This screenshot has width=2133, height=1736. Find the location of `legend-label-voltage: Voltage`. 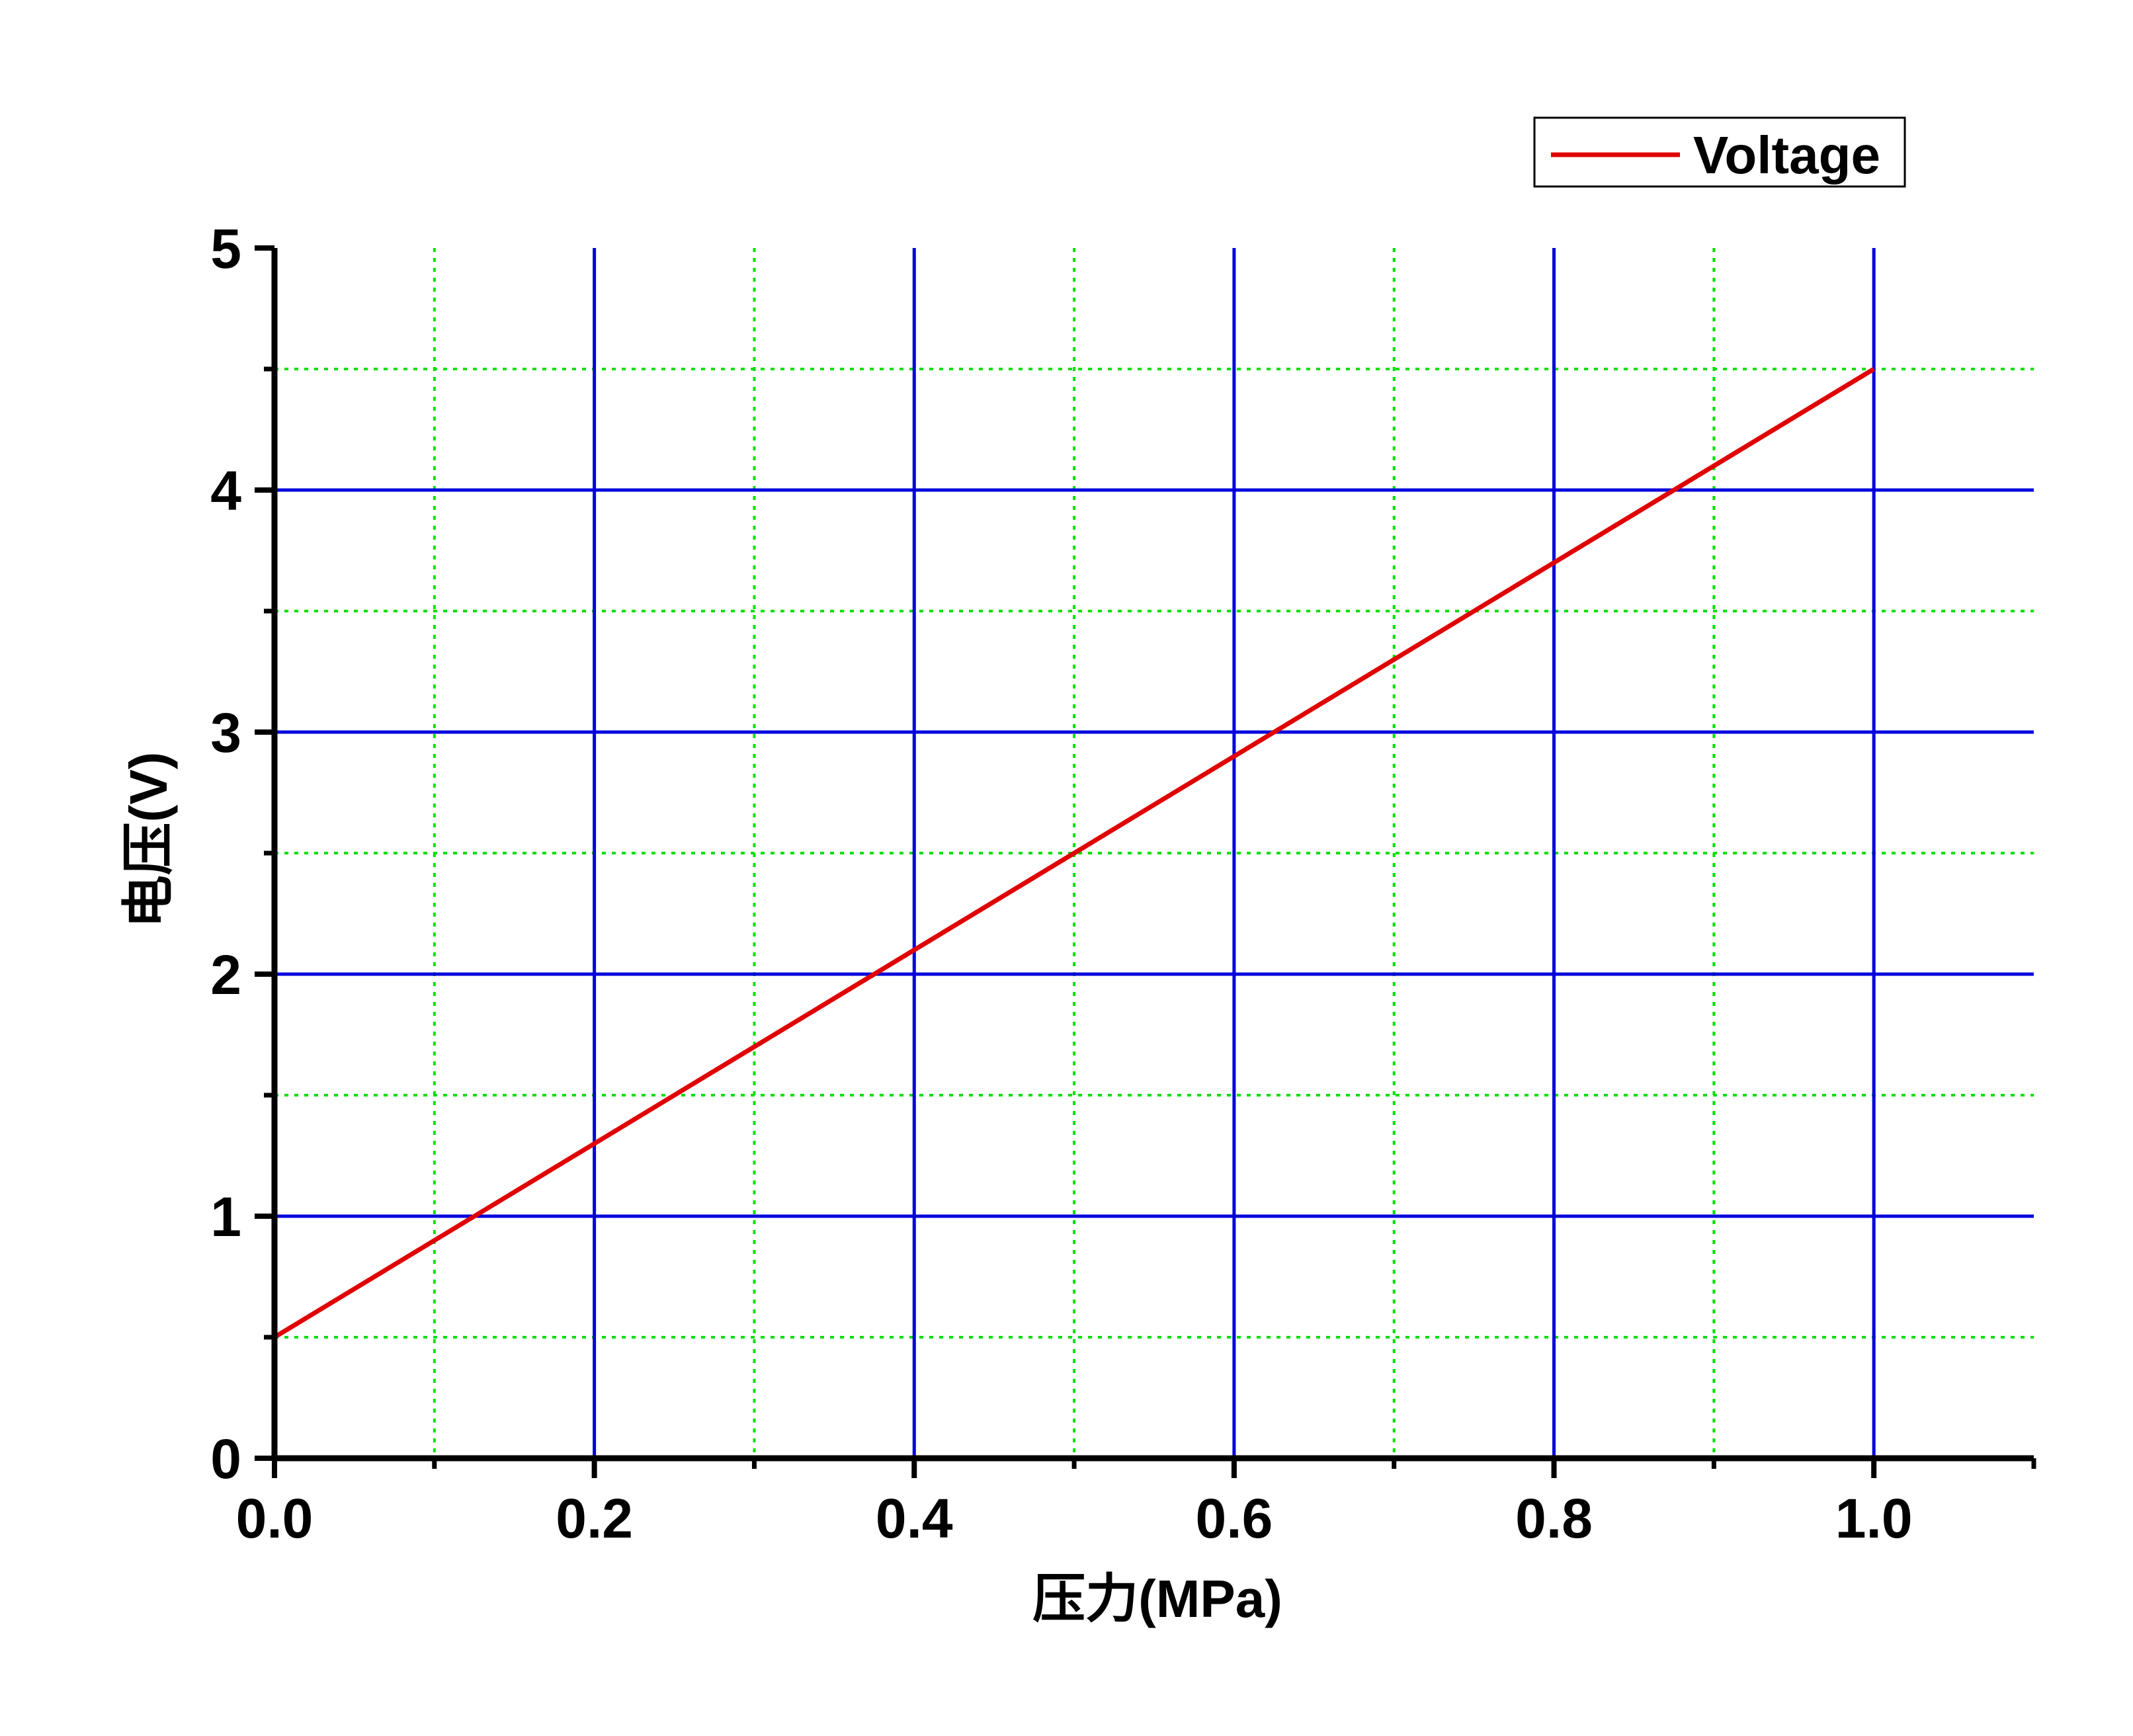

legend-label-voltage: Voltage is located at coordinates (1787, 155).